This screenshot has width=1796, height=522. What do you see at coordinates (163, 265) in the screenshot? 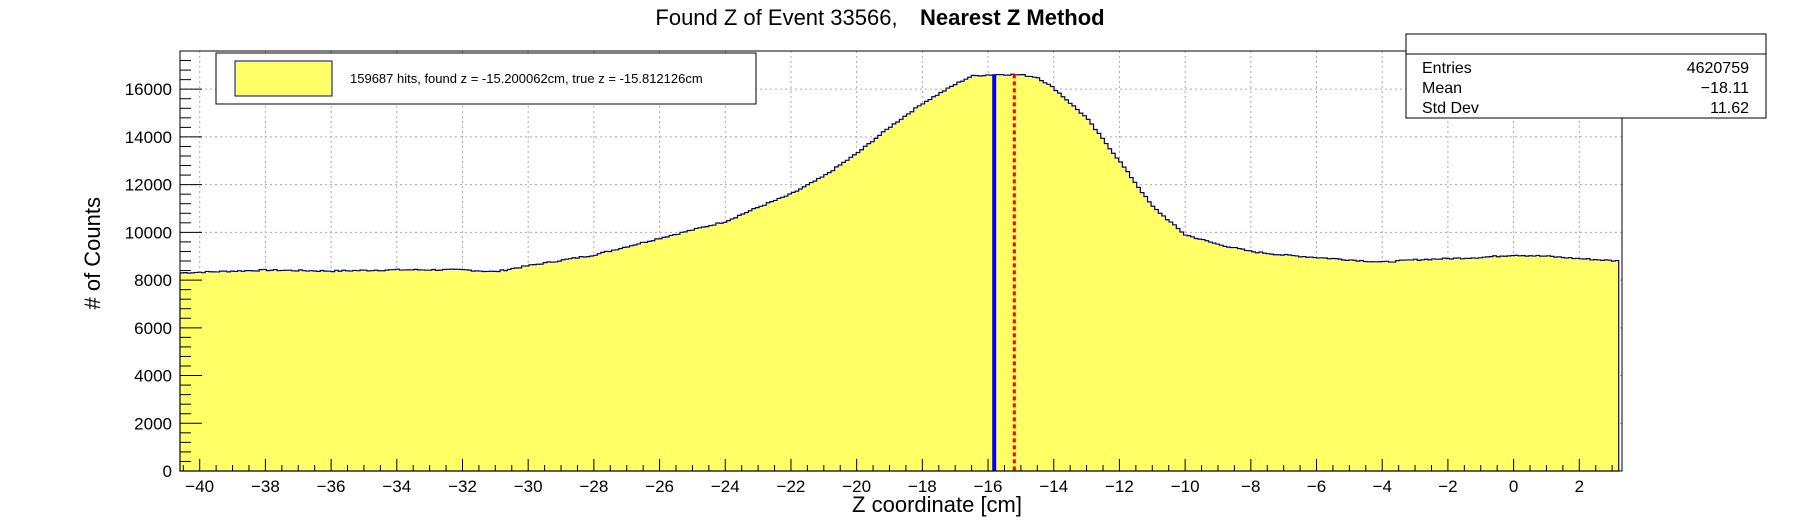
I see `y-axis-ticks: 0 2000 4000 6000 8000 10000 12000 14000 16000` at bounding box center [163, 265].